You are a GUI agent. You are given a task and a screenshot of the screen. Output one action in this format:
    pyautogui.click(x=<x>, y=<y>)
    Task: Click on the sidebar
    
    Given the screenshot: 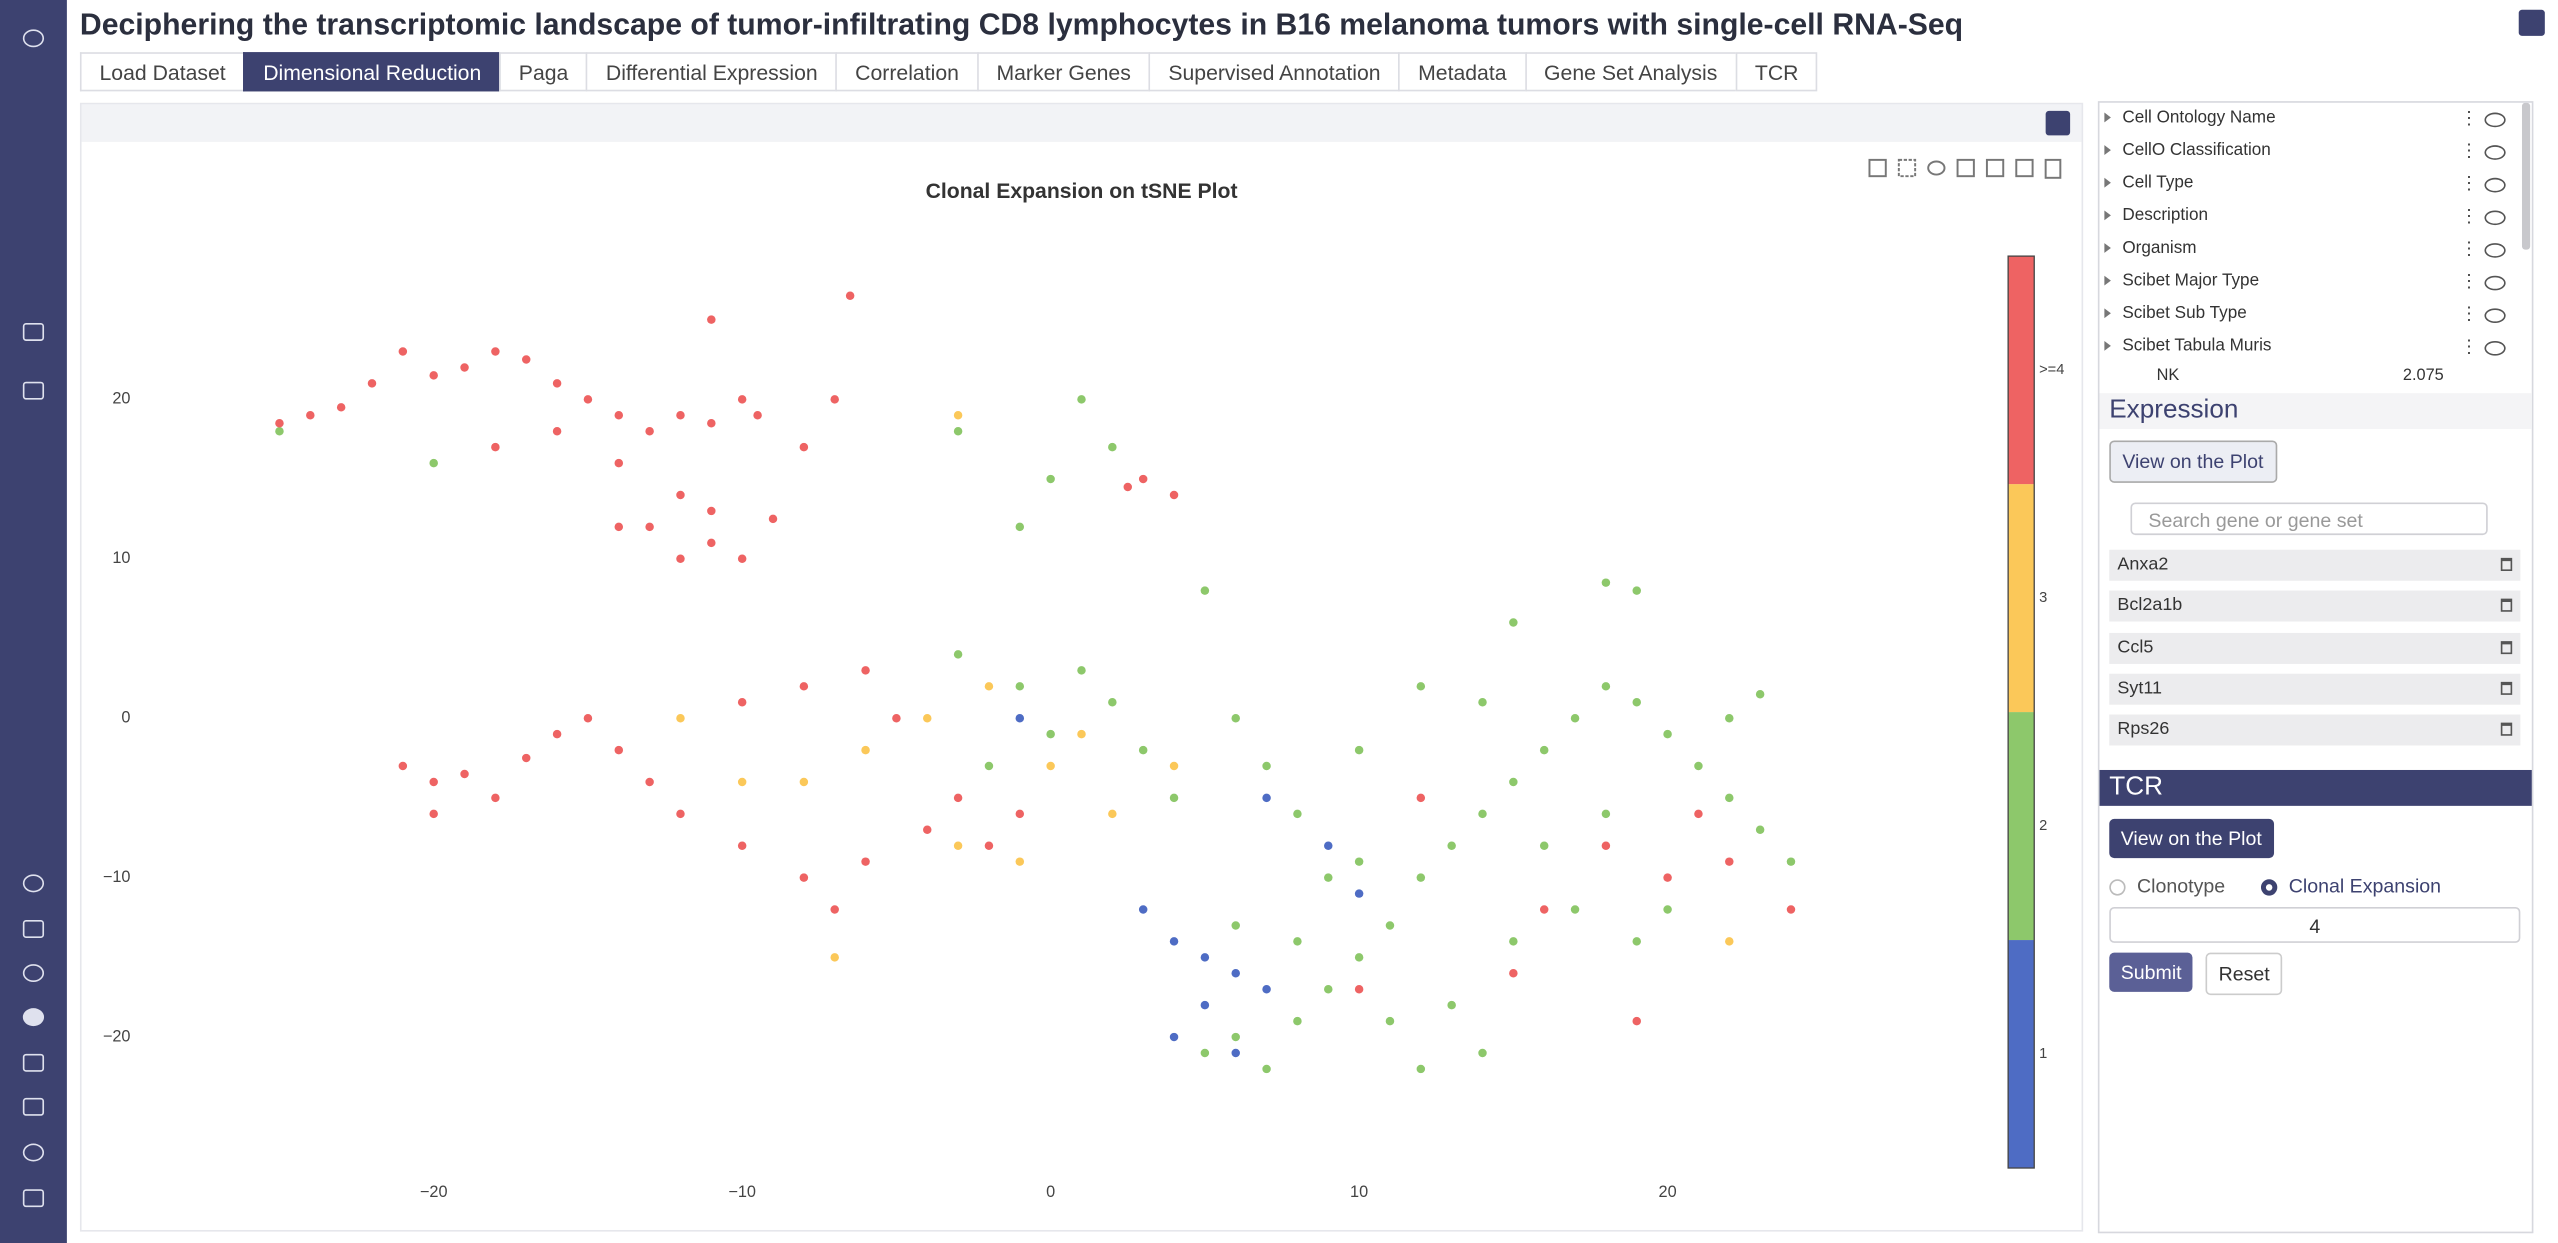 What is the action you would take?
    pyautogui.click(x=33, y=621)
    